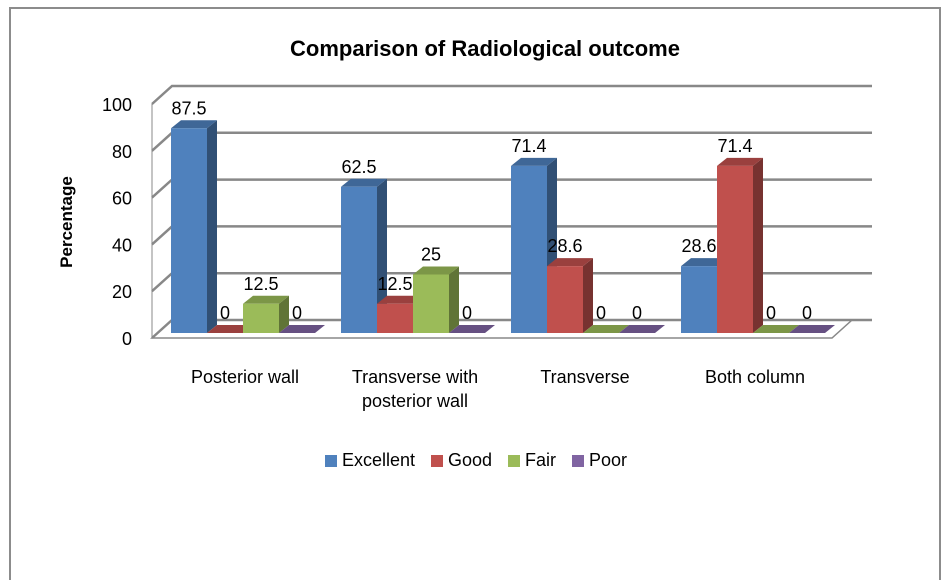  What do you see at coordinates (122, 199) in the screenshot?
I see `y-tick-label: 60` at bounding box center [122, 199].